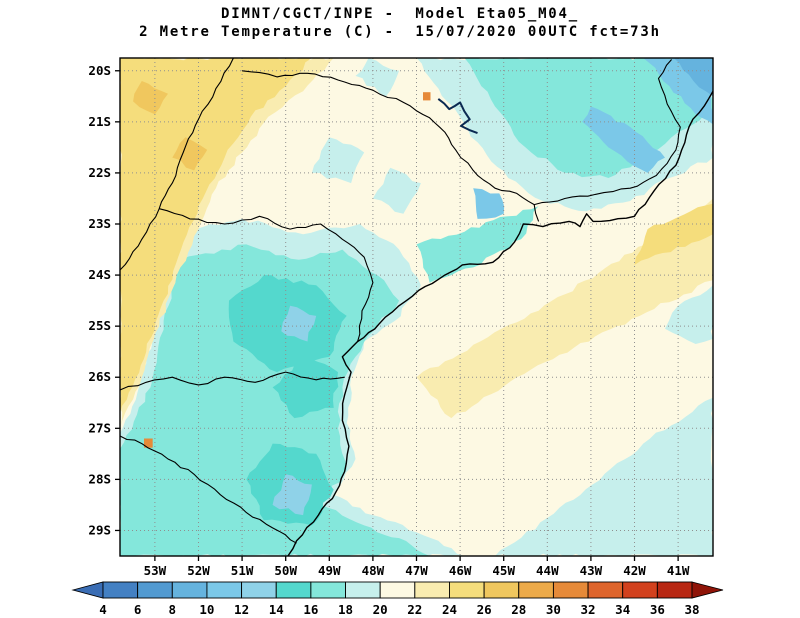  What do you see at coordinates (206, 609) in the screenshot?
I see `colorbar-label: 10` at bounding box center [206, 609].